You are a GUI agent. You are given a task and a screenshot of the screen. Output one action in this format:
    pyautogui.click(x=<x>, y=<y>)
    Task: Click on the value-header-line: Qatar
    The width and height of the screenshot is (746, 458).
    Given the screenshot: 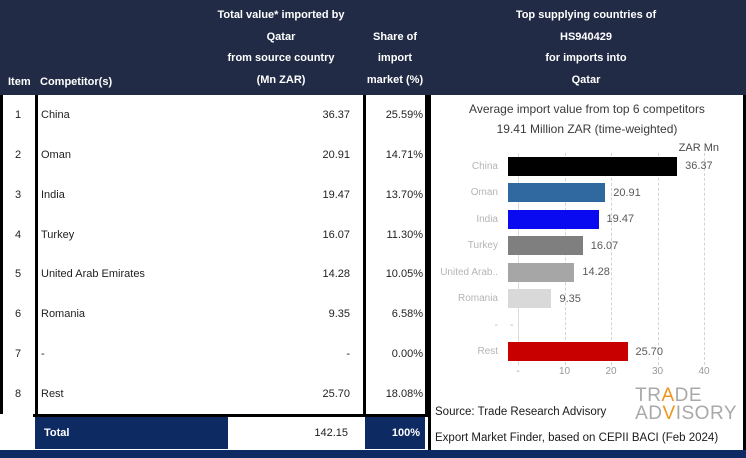 What is the action you would take?
    pyautogui.click(x=281, y=36)
    